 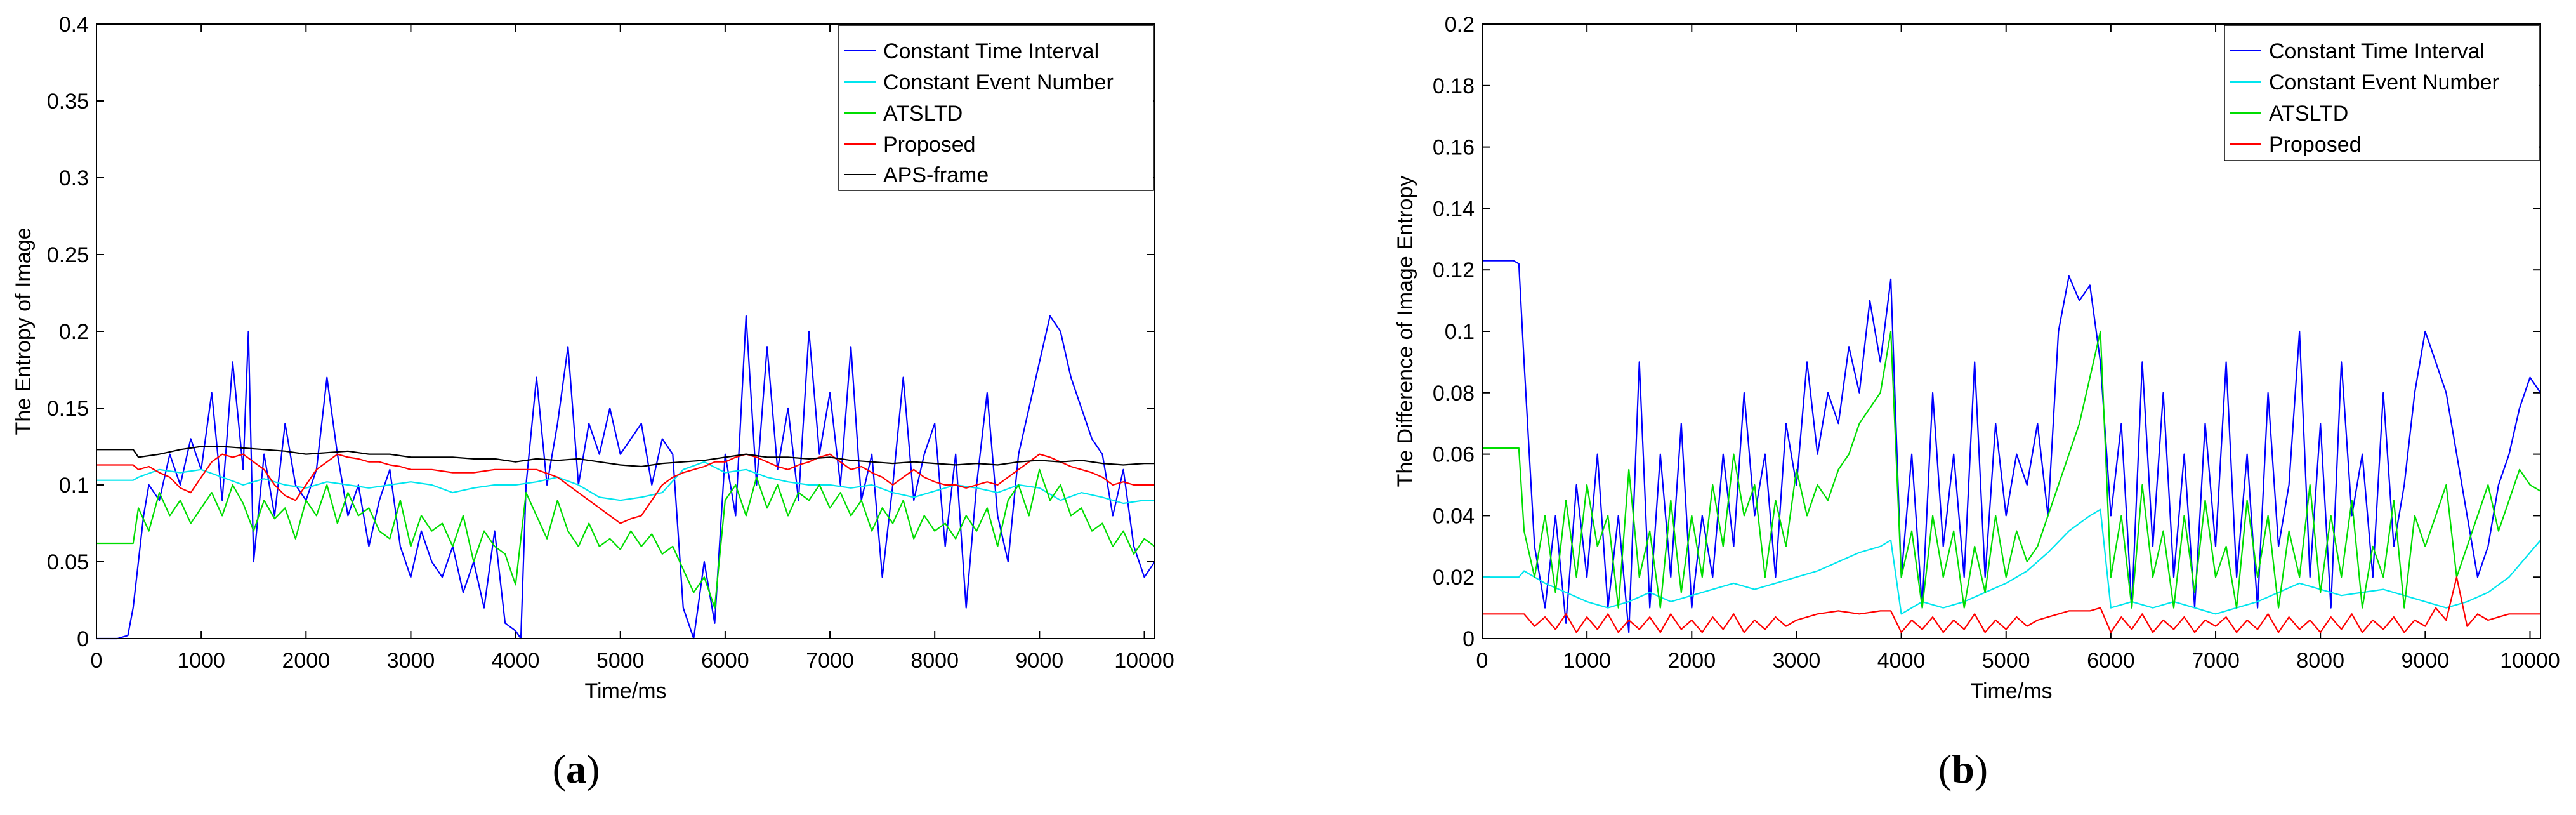 I want to click on x-tick-label-b: 9000, so click(x=2426, y=661).